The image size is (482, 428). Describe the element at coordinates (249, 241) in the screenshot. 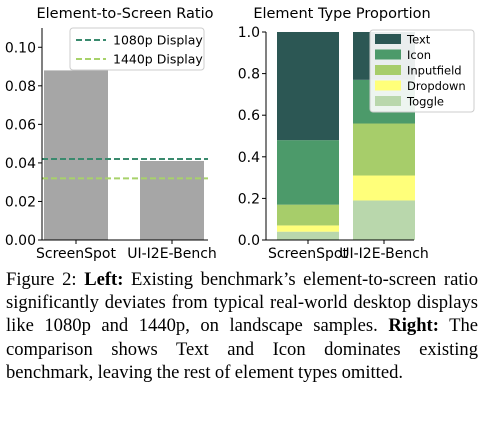

I see `right-y-tick-label: 0.0` at that location.